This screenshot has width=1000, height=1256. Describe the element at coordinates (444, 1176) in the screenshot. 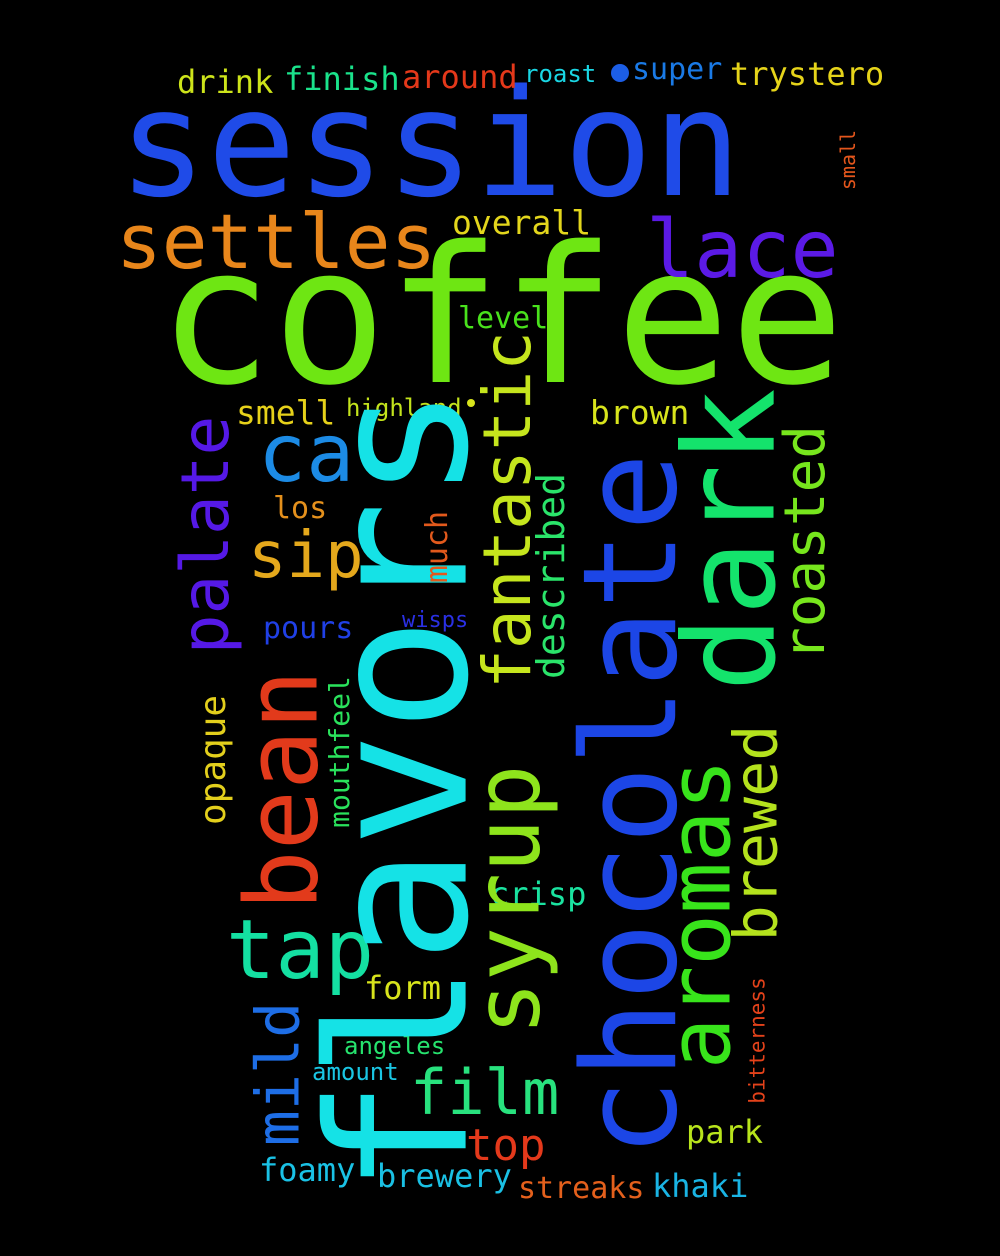

I see `word-brewery: brewery` at that location.